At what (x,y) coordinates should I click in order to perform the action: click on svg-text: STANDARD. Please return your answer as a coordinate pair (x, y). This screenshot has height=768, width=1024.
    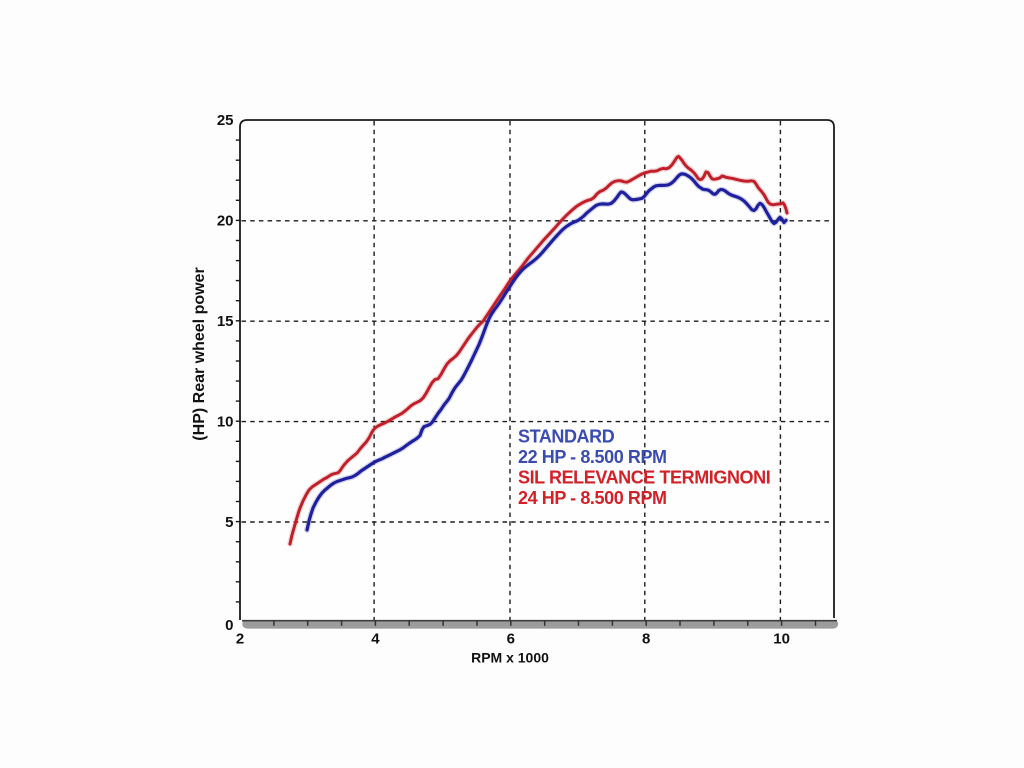
    Looking at the image, I should click on (566, 437).